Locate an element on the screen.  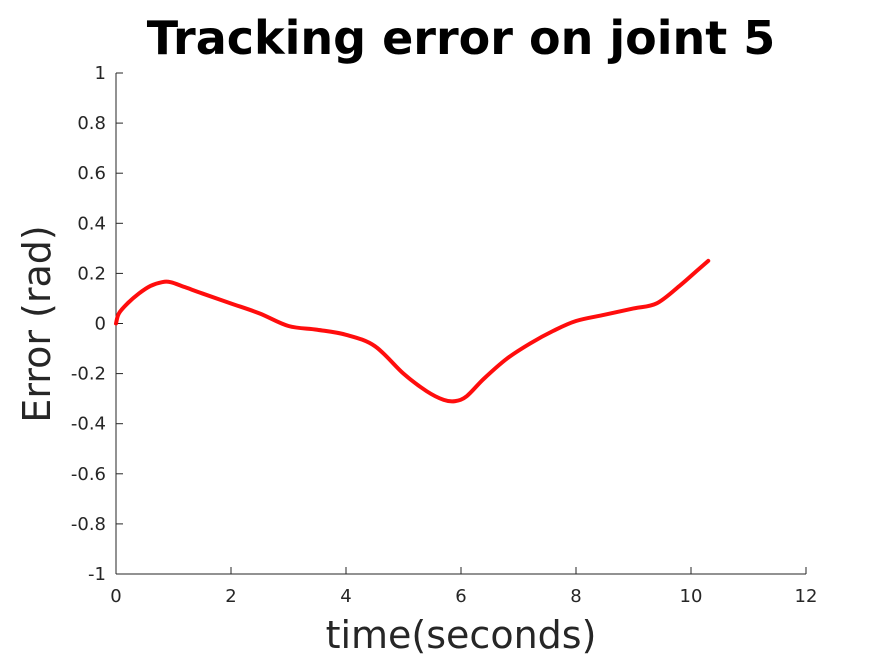
x-tick-label: 4 is located at coordinates (345, 596).